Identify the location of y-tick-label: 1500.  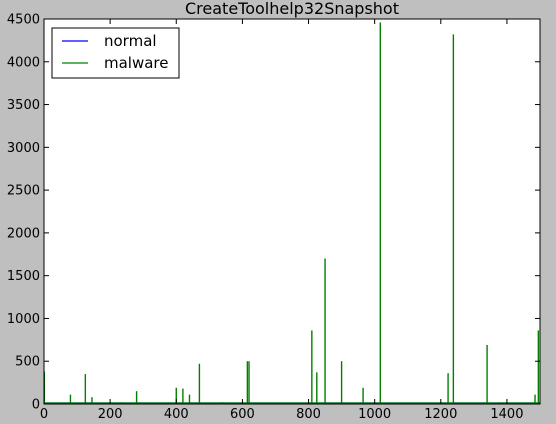
(23, 276).